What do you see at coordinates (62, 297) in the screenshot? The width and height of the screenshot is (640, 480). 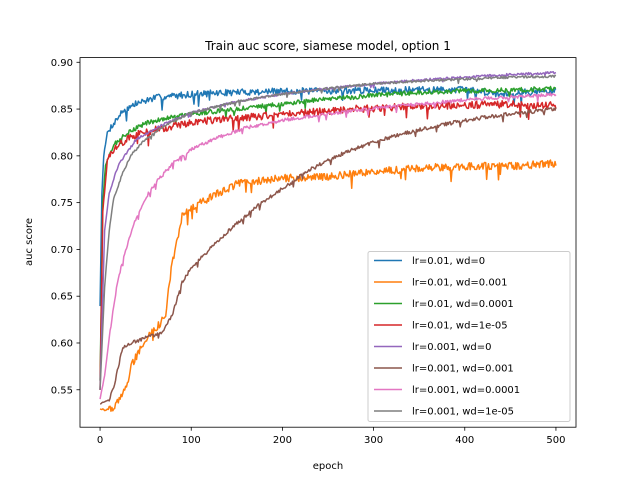 I see `y-tick-label: 0.65` at bounding box center [62, 297].